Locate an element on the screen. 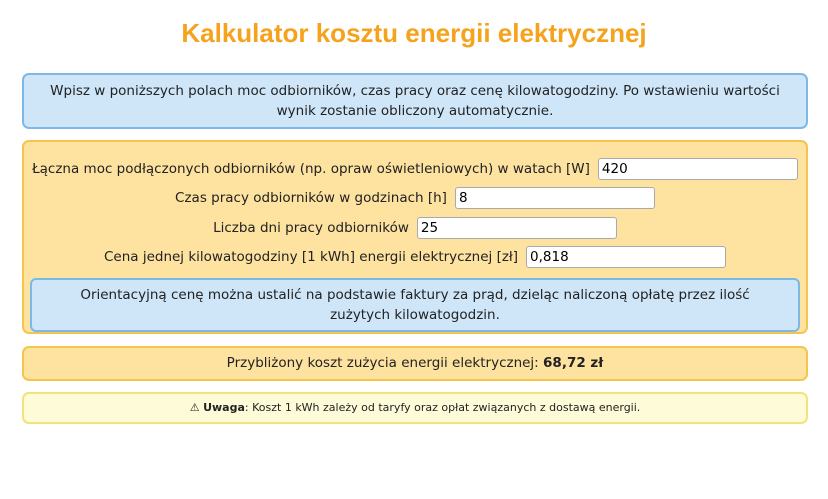 The height and width of the screenshot is (499, 828). hours-input is located at coordinates (554, 198).